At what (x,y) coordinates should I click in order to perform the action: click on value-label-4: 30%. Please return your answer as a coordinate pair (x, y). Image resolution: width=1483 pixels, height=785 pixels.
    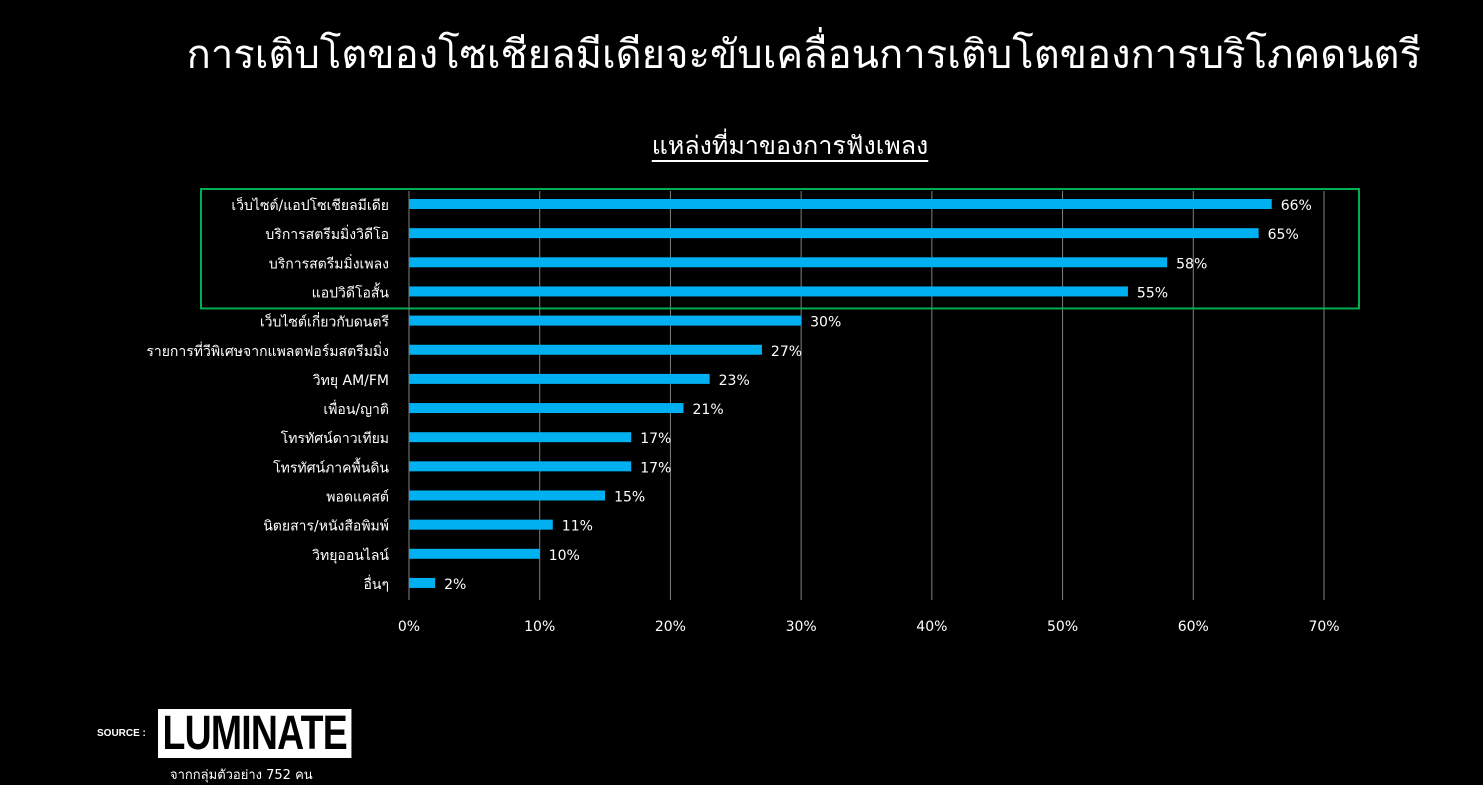
    Looking at the image, I should click on (825, 323).